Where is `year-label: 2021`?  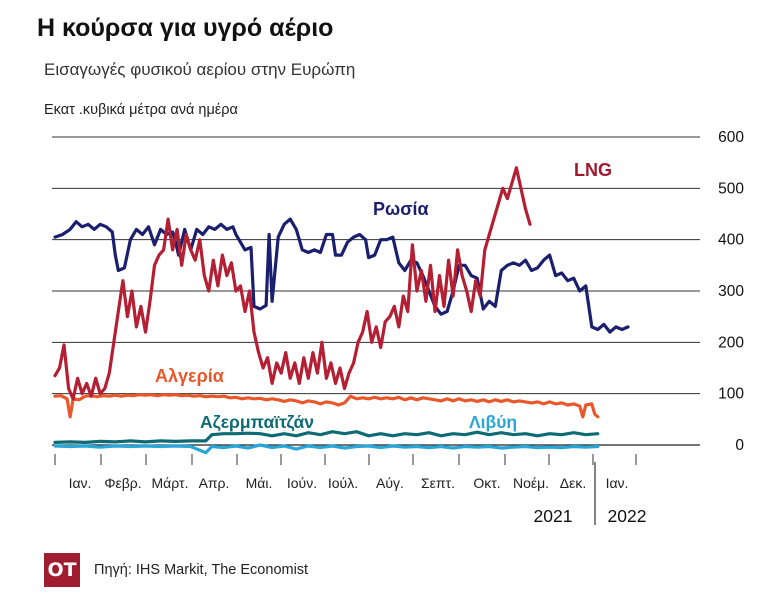 year-label: 2021 is located at coordinates (553, 516).